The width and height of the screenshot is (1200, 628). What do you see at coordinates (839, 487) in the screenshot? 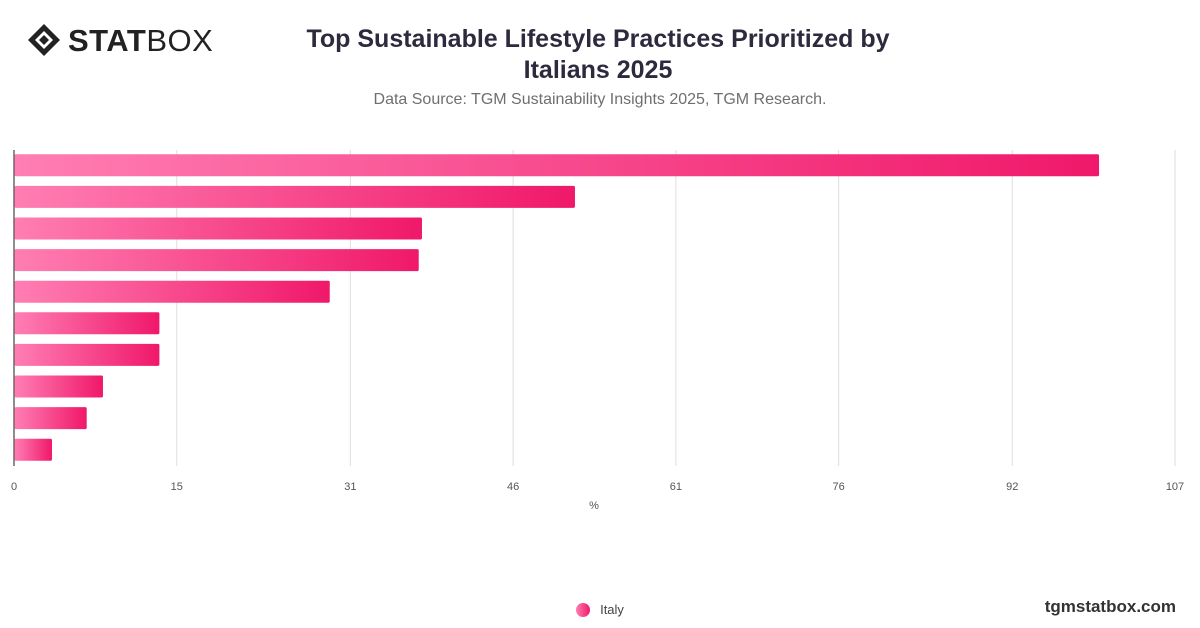
I see `x-tick-label: 76` at bounding box center [839, 487].